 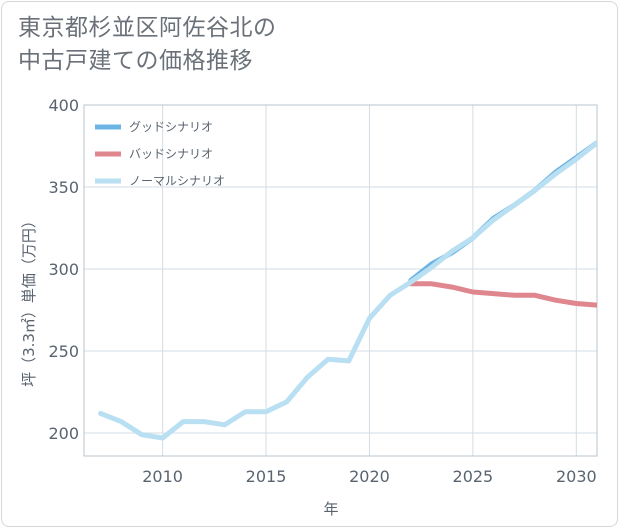 What do you see at coordinates (330, 509) in the screenshot?
I see `x-axis-label: 年` at bounding box center [330, 509].